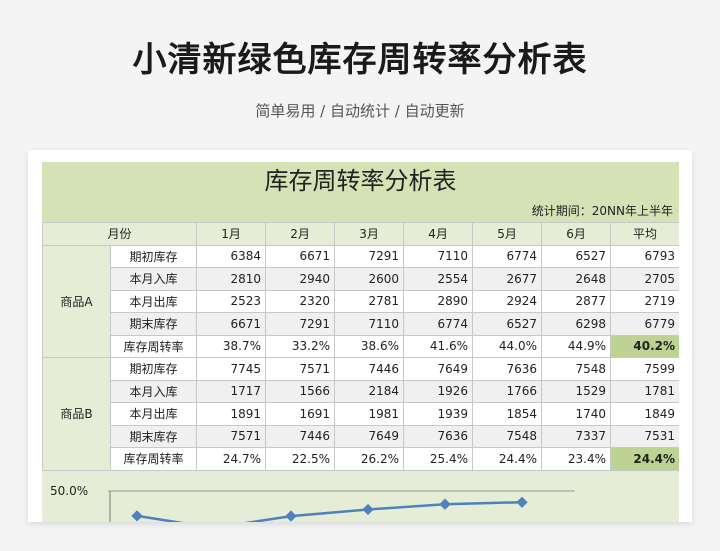 This screenshot has width=720, height=551. Describe the element at coordinates (360, 60) in the screenshot. I see `page-title: 小清新绿色库存周转率分析表` at that location.